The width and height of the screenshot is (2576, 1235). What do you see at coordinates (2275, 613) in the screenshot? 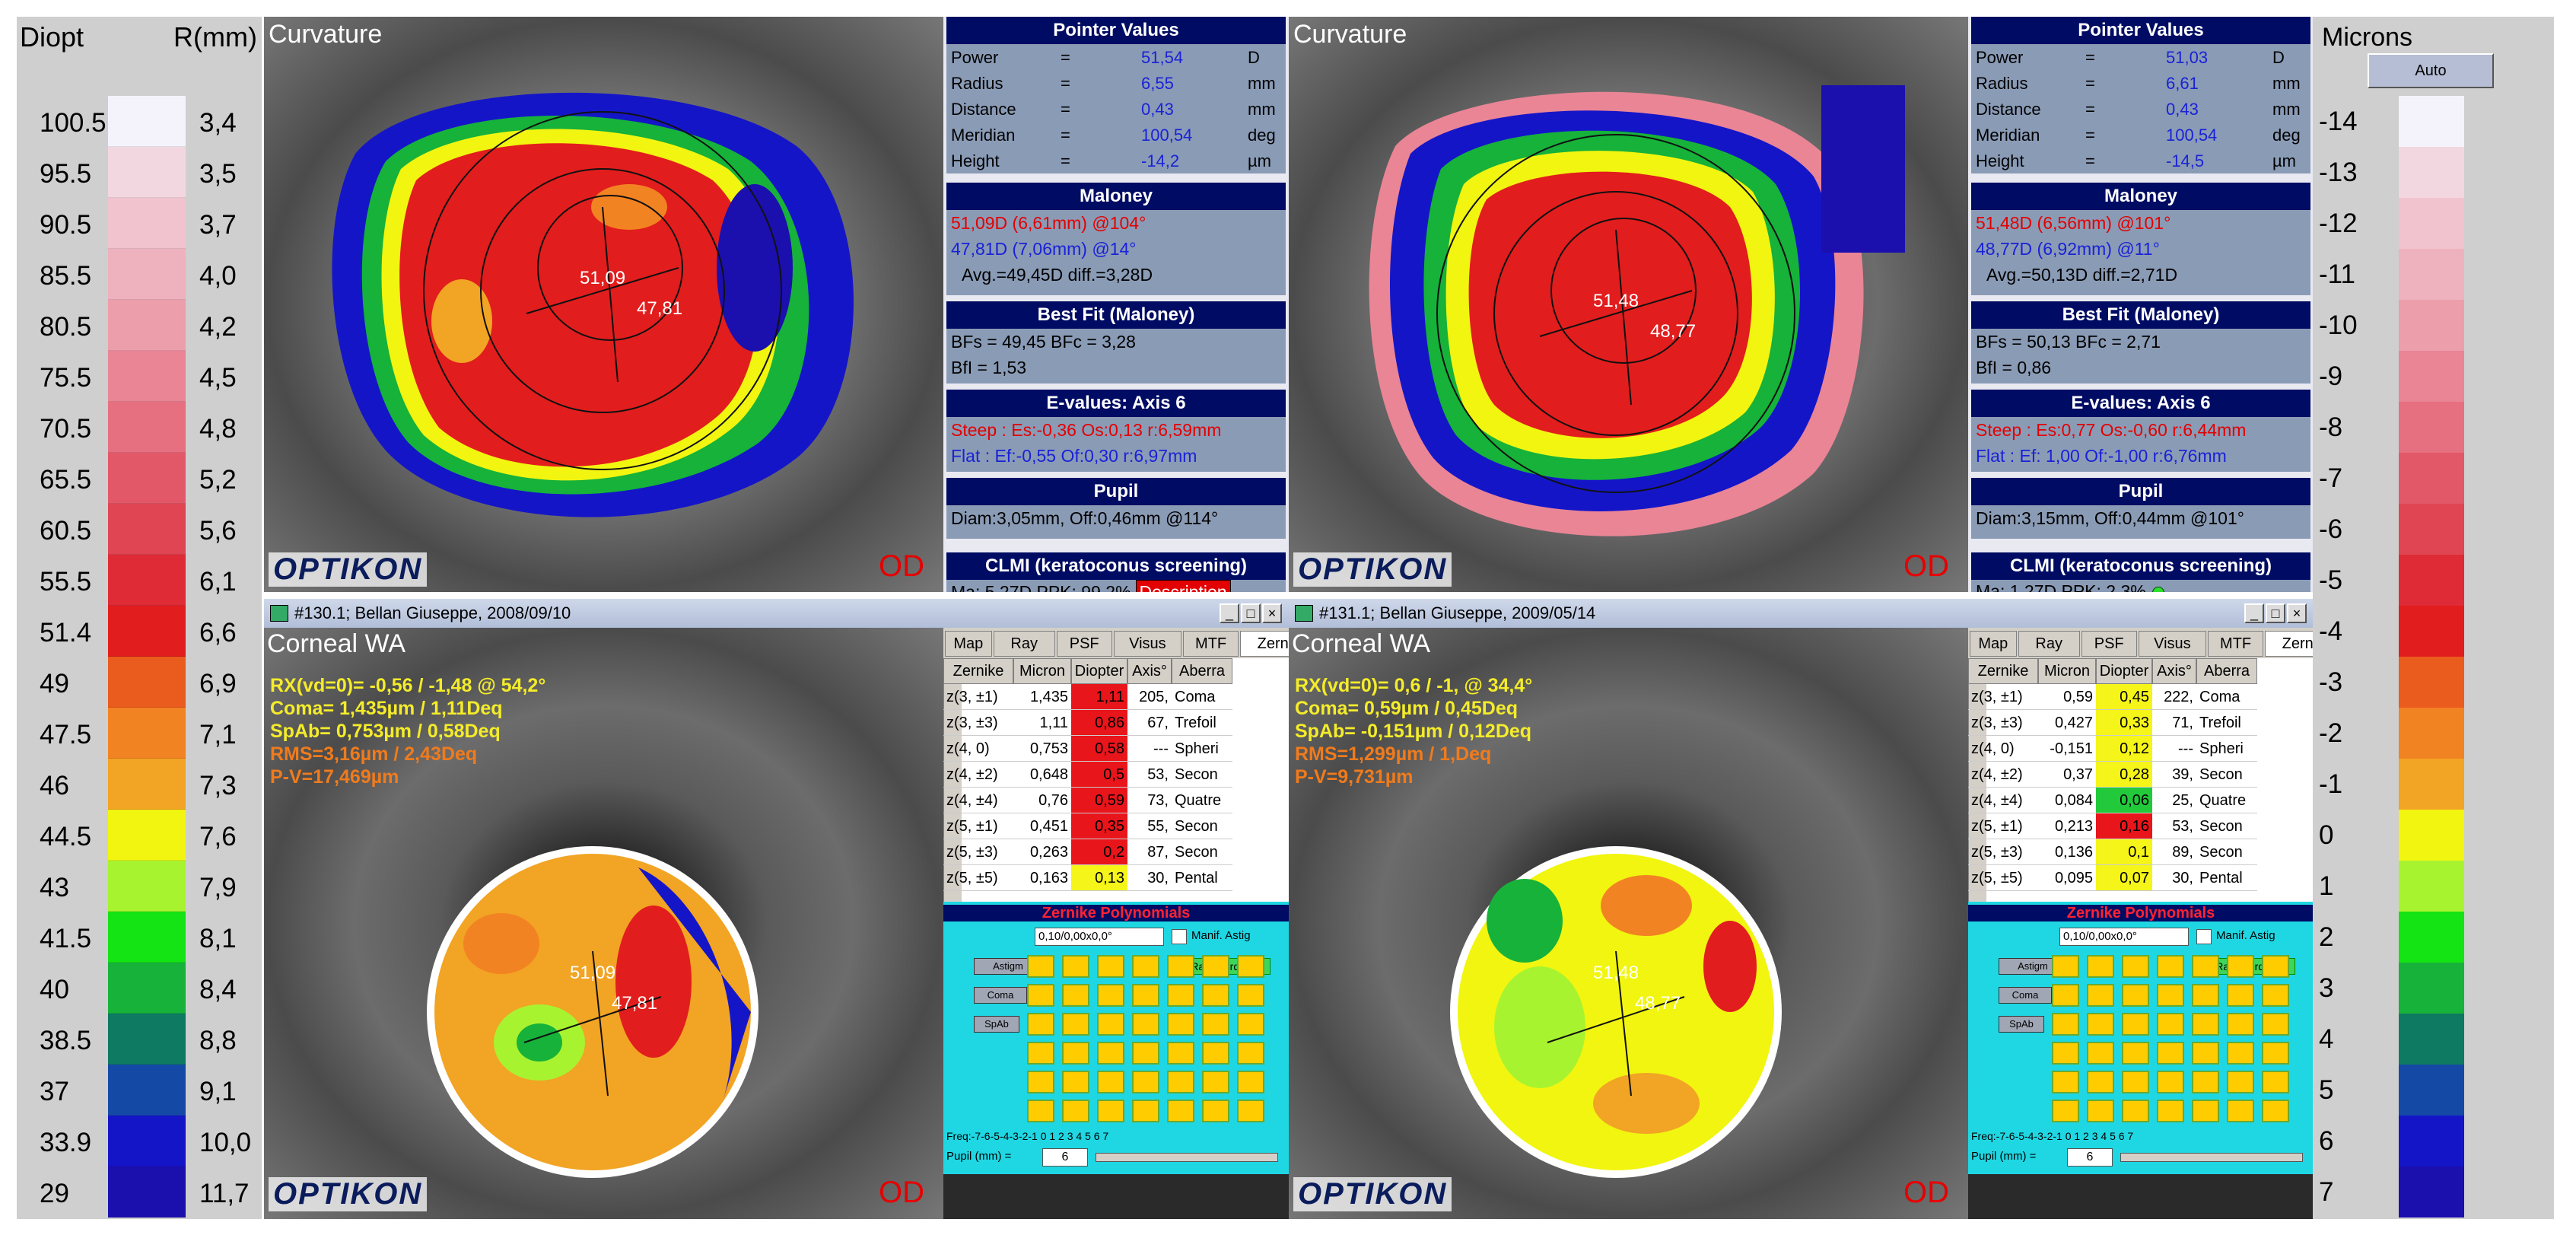
I see `maximize-button: □` at bounding box center [2275, 613].